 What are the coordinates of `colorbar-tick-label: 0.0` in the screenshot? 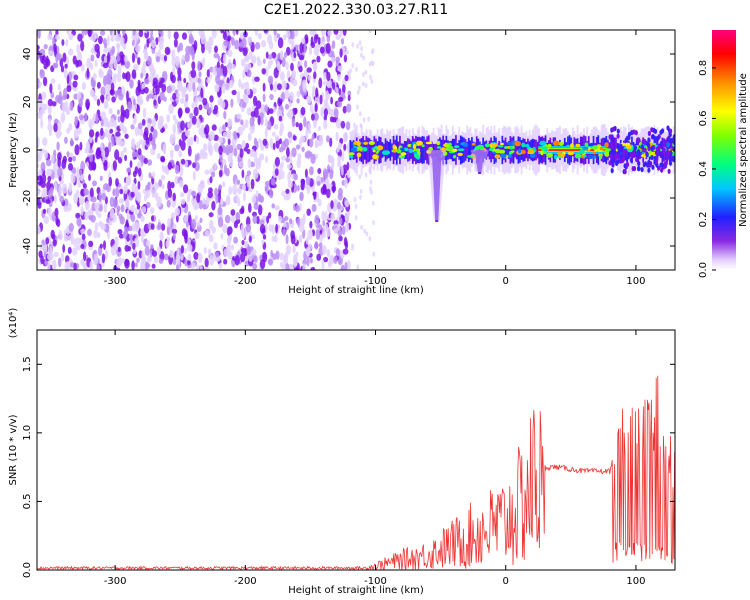 It's located at (703, 270).